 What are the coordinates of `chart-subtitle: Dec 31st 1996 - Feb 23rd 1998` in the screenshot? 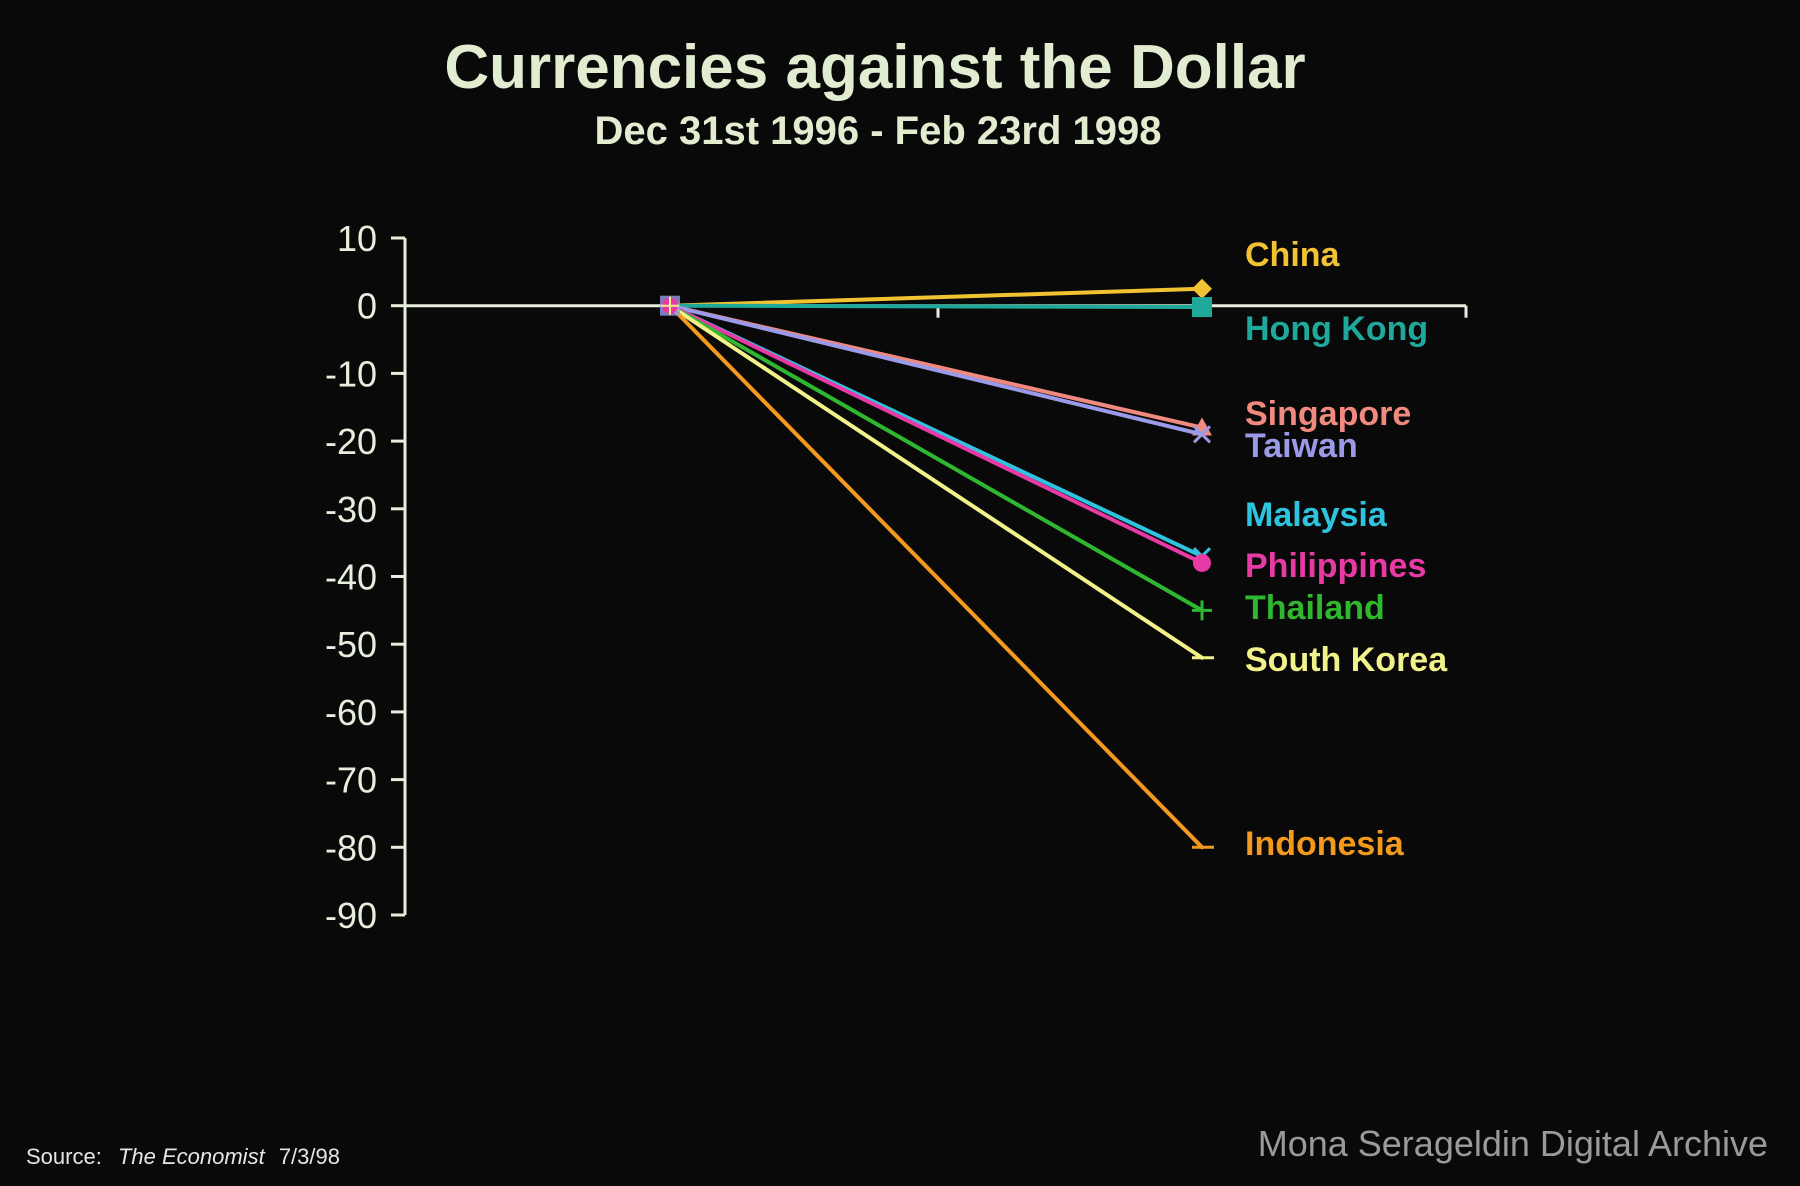 It's located at (877, 131).